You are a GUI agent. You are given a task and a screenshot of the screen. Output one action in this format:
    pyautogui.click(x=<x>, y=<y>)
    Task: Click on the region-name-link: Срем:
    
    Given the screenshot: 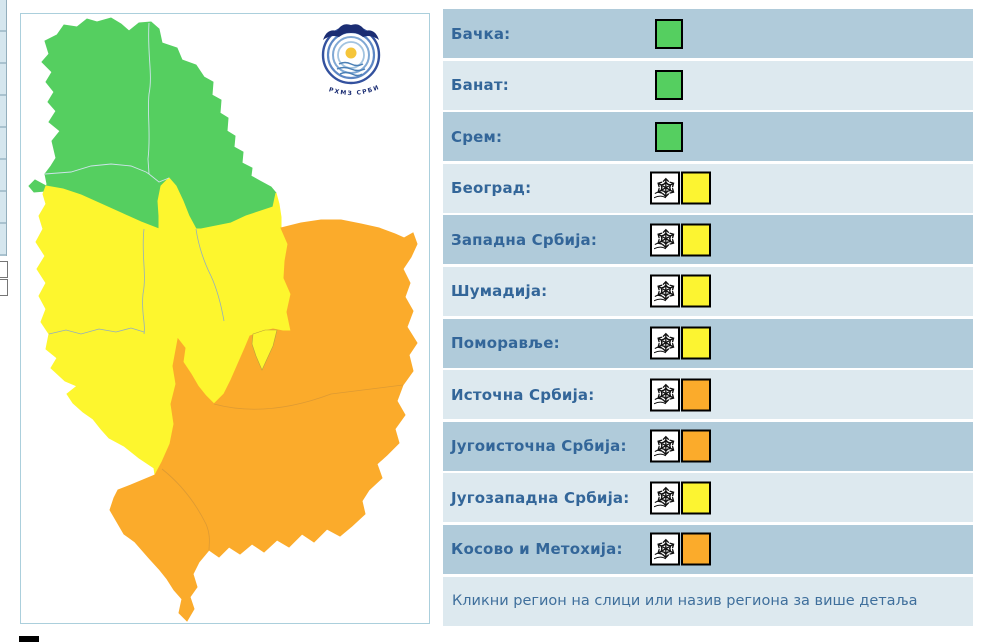 What is the action you would take?
    pyautogui.click(x=477, y=136)
    